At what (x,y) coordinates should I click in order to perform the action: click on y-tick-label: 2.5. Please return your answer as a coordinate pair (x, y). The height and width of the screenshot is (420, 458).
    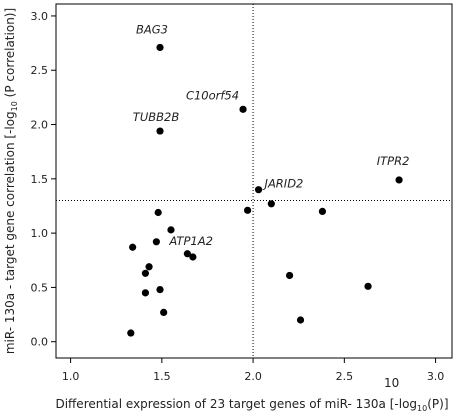
    Looking at the image, I should click on (40, 70).